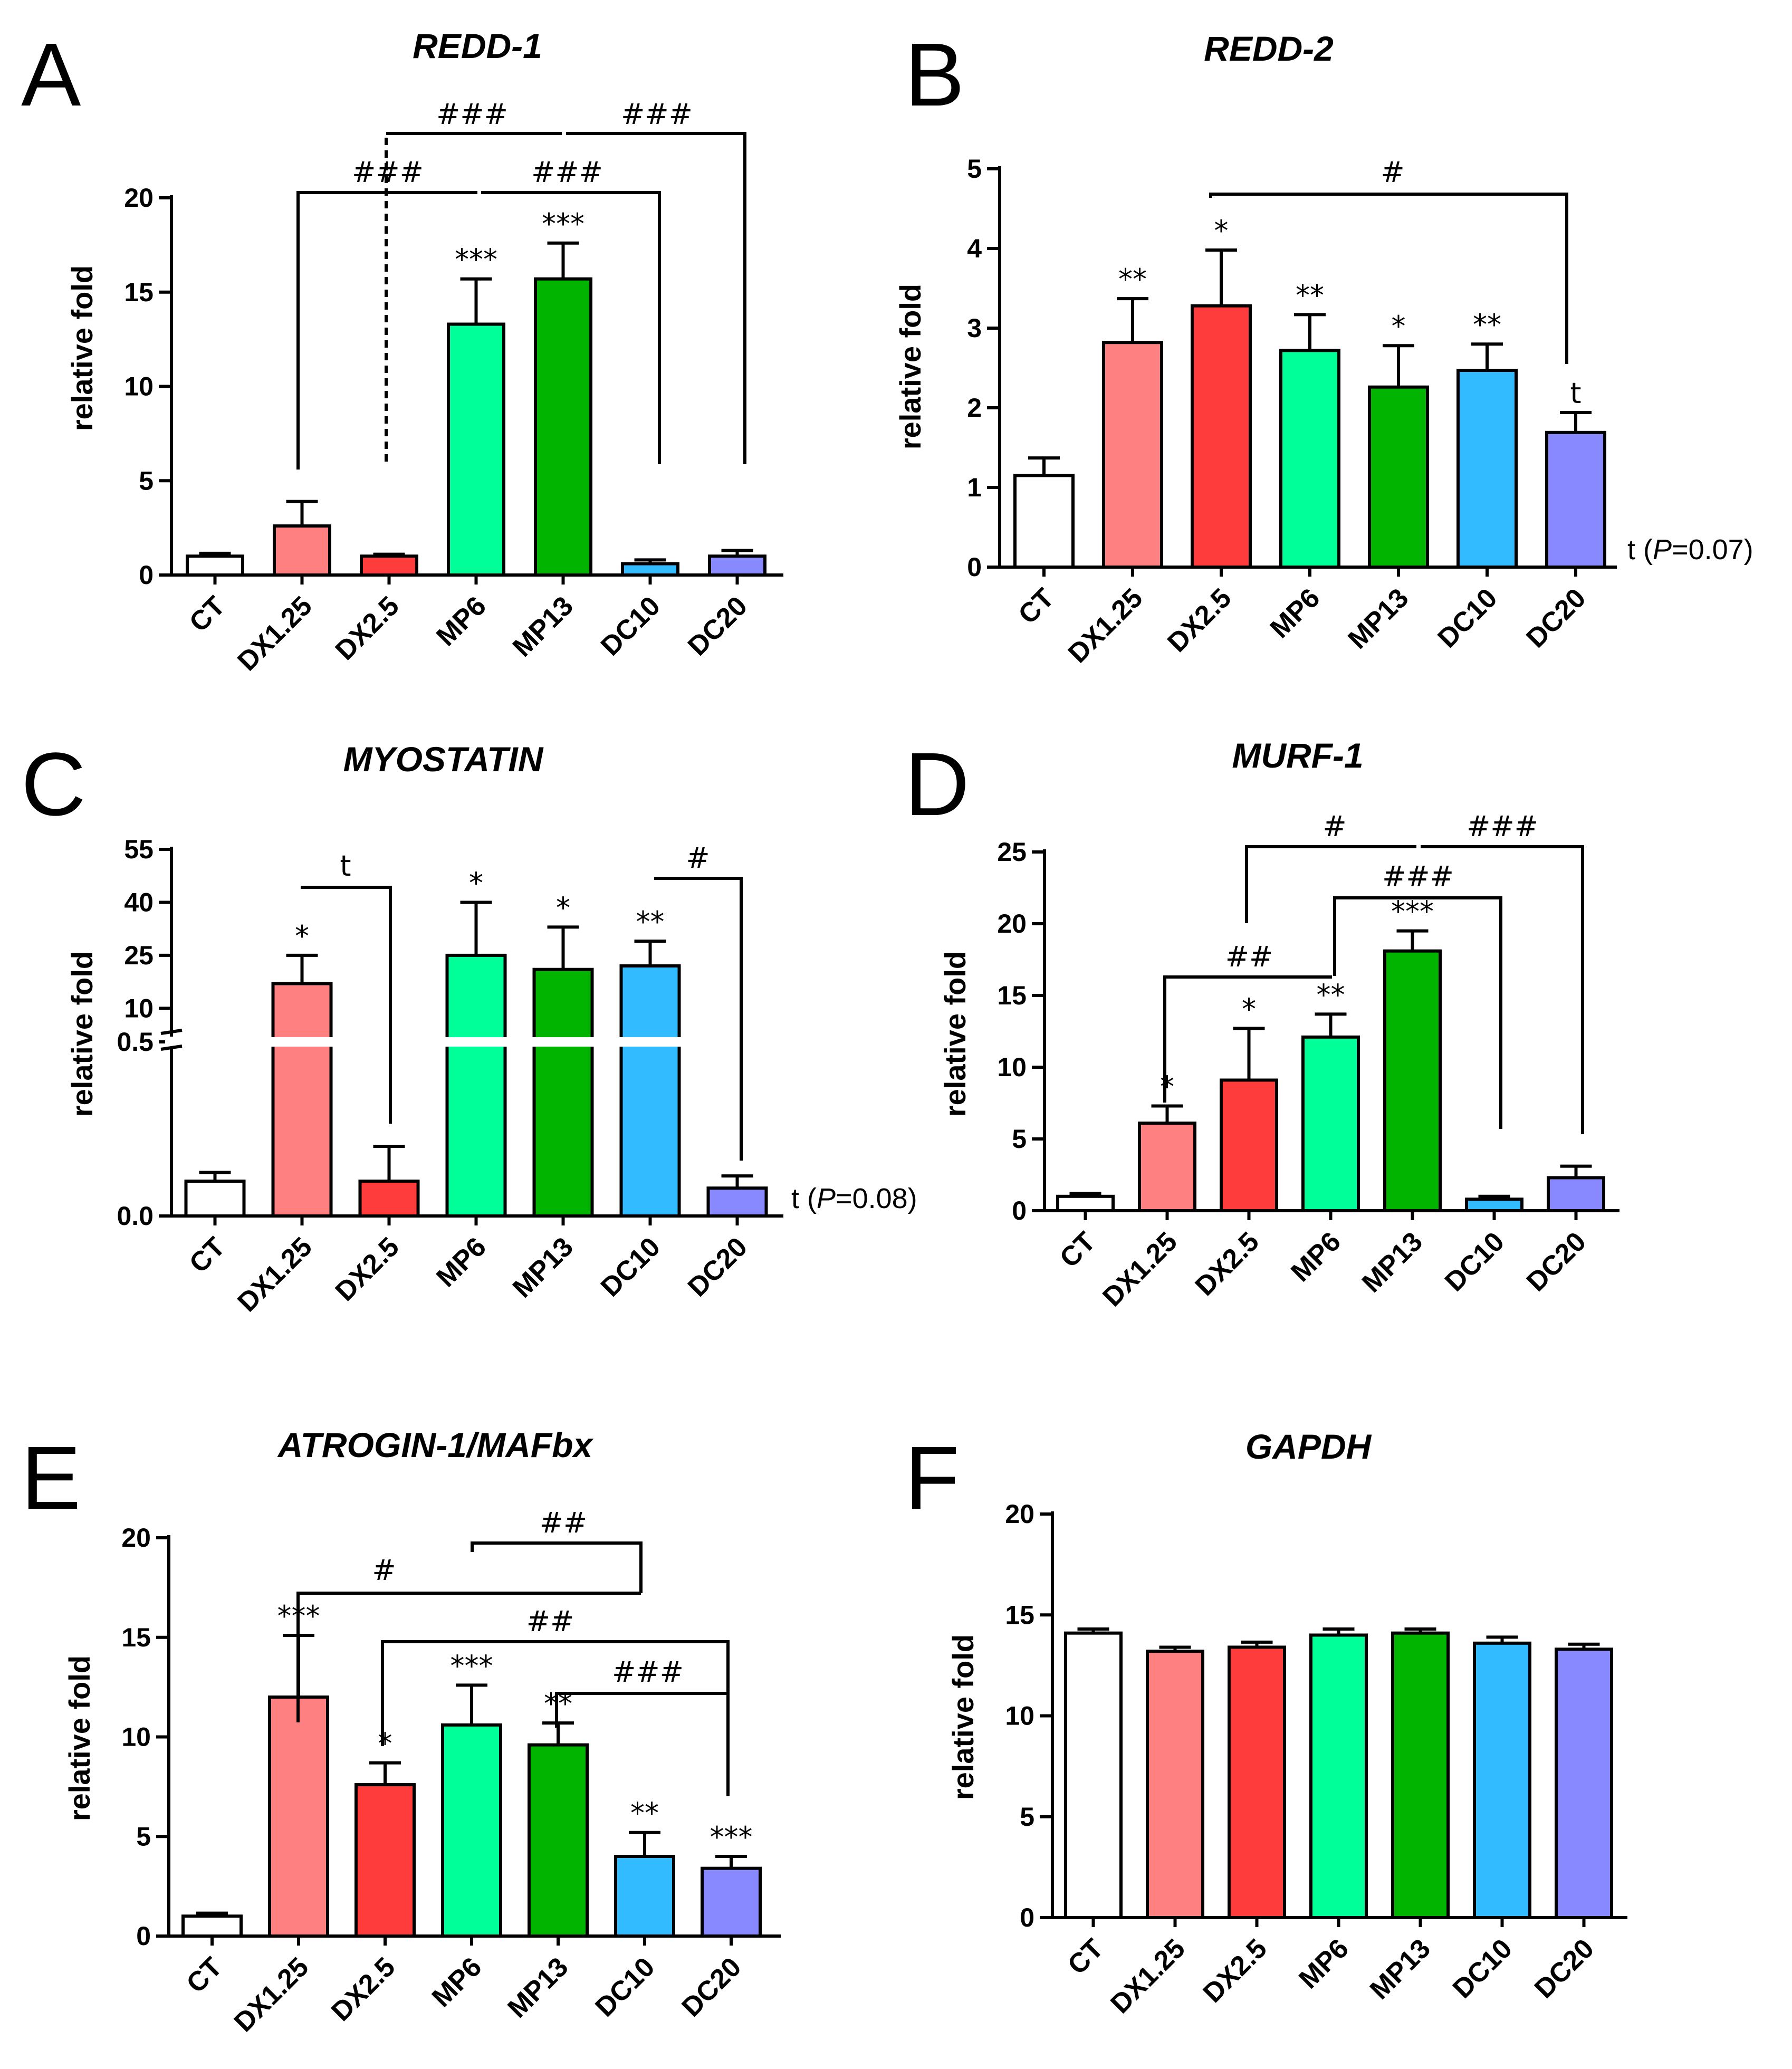 The height and width of the screenshot is (2069, 1792). I want to click on bracket-label-d: #, so click(1334, 827).